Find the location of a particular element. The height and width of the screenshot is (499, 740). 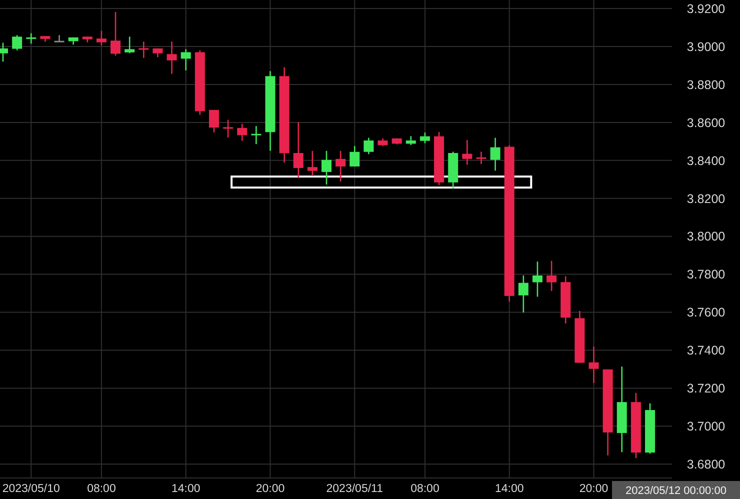

x-tick-label: 2023/05/11 is located at coordinates (354, 489).